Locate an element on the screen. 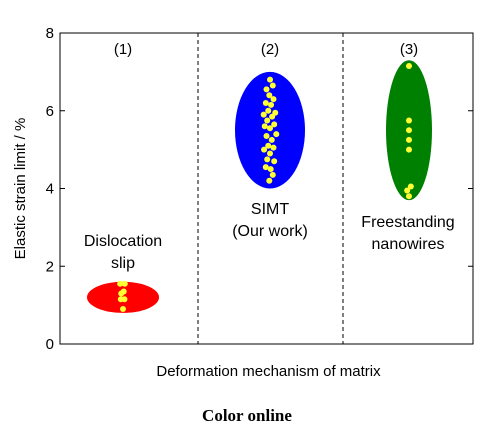 The width and height of the screenshot is (497, 433). y-tick-label: 2 is located at coordinates (50, 266).